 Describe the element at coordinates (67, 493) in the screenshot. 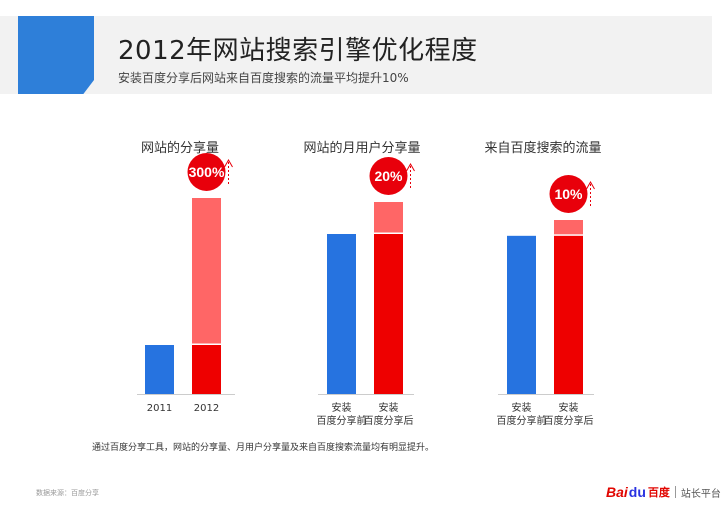

I see `data-source: 数据来源：百度分享` at that location.